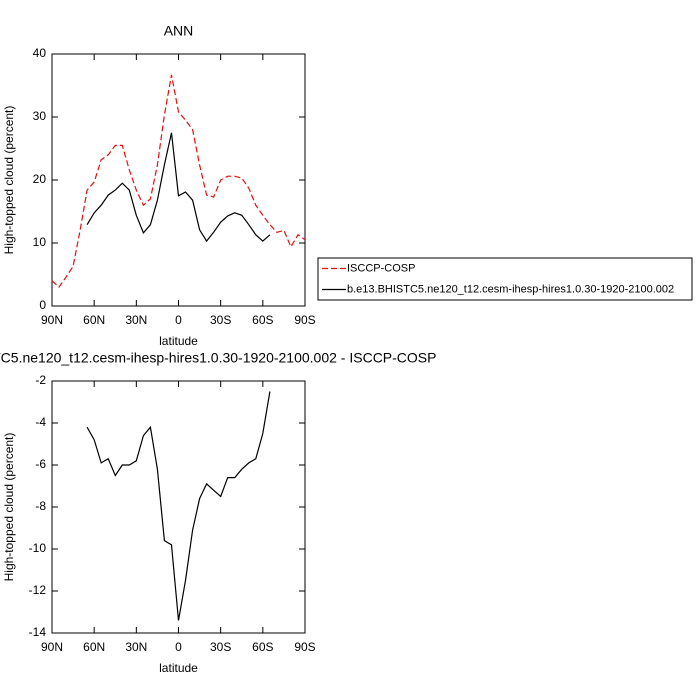  What do you see at coordinates (40, 53) in the screenshot?
I see `y-tick-label: 40` at bounding box center [40, 53].